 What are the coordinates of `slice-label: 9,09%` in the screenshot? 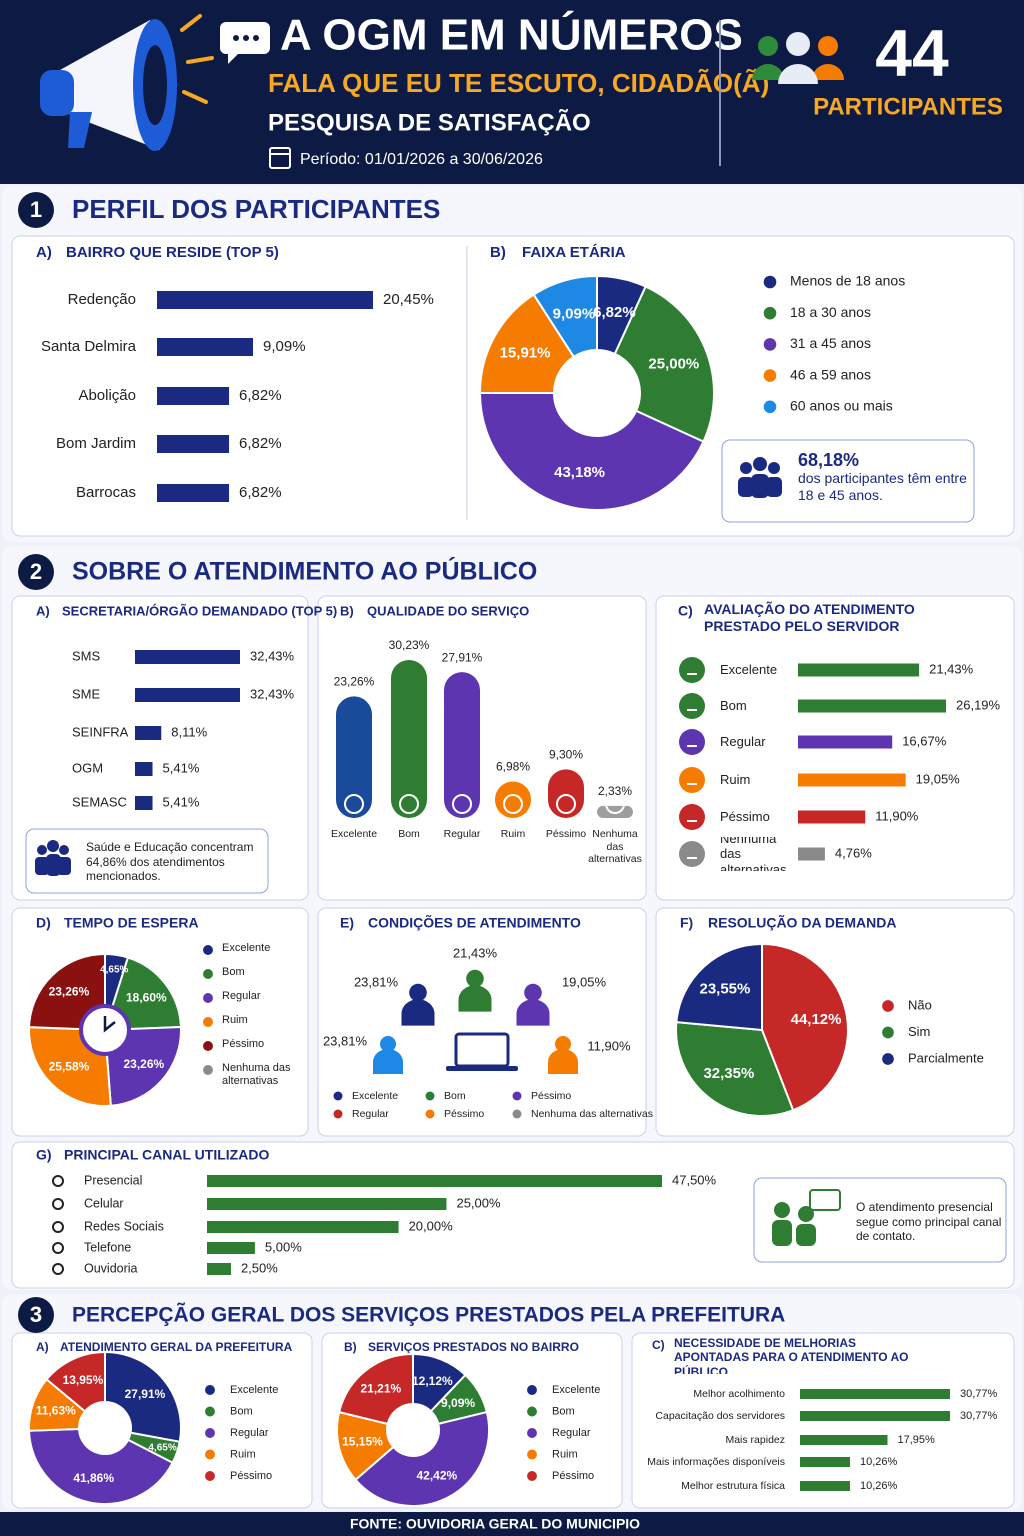 It's located at (574, 313).